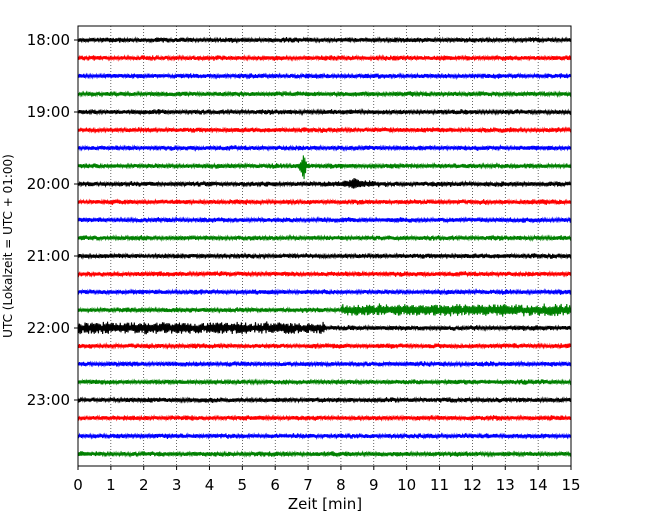 This screenshot has width=650, height=520. What do you see at coordinates (324, 167) in the screenshot?
I see `trace-1945` at bounding box center [324, 167].